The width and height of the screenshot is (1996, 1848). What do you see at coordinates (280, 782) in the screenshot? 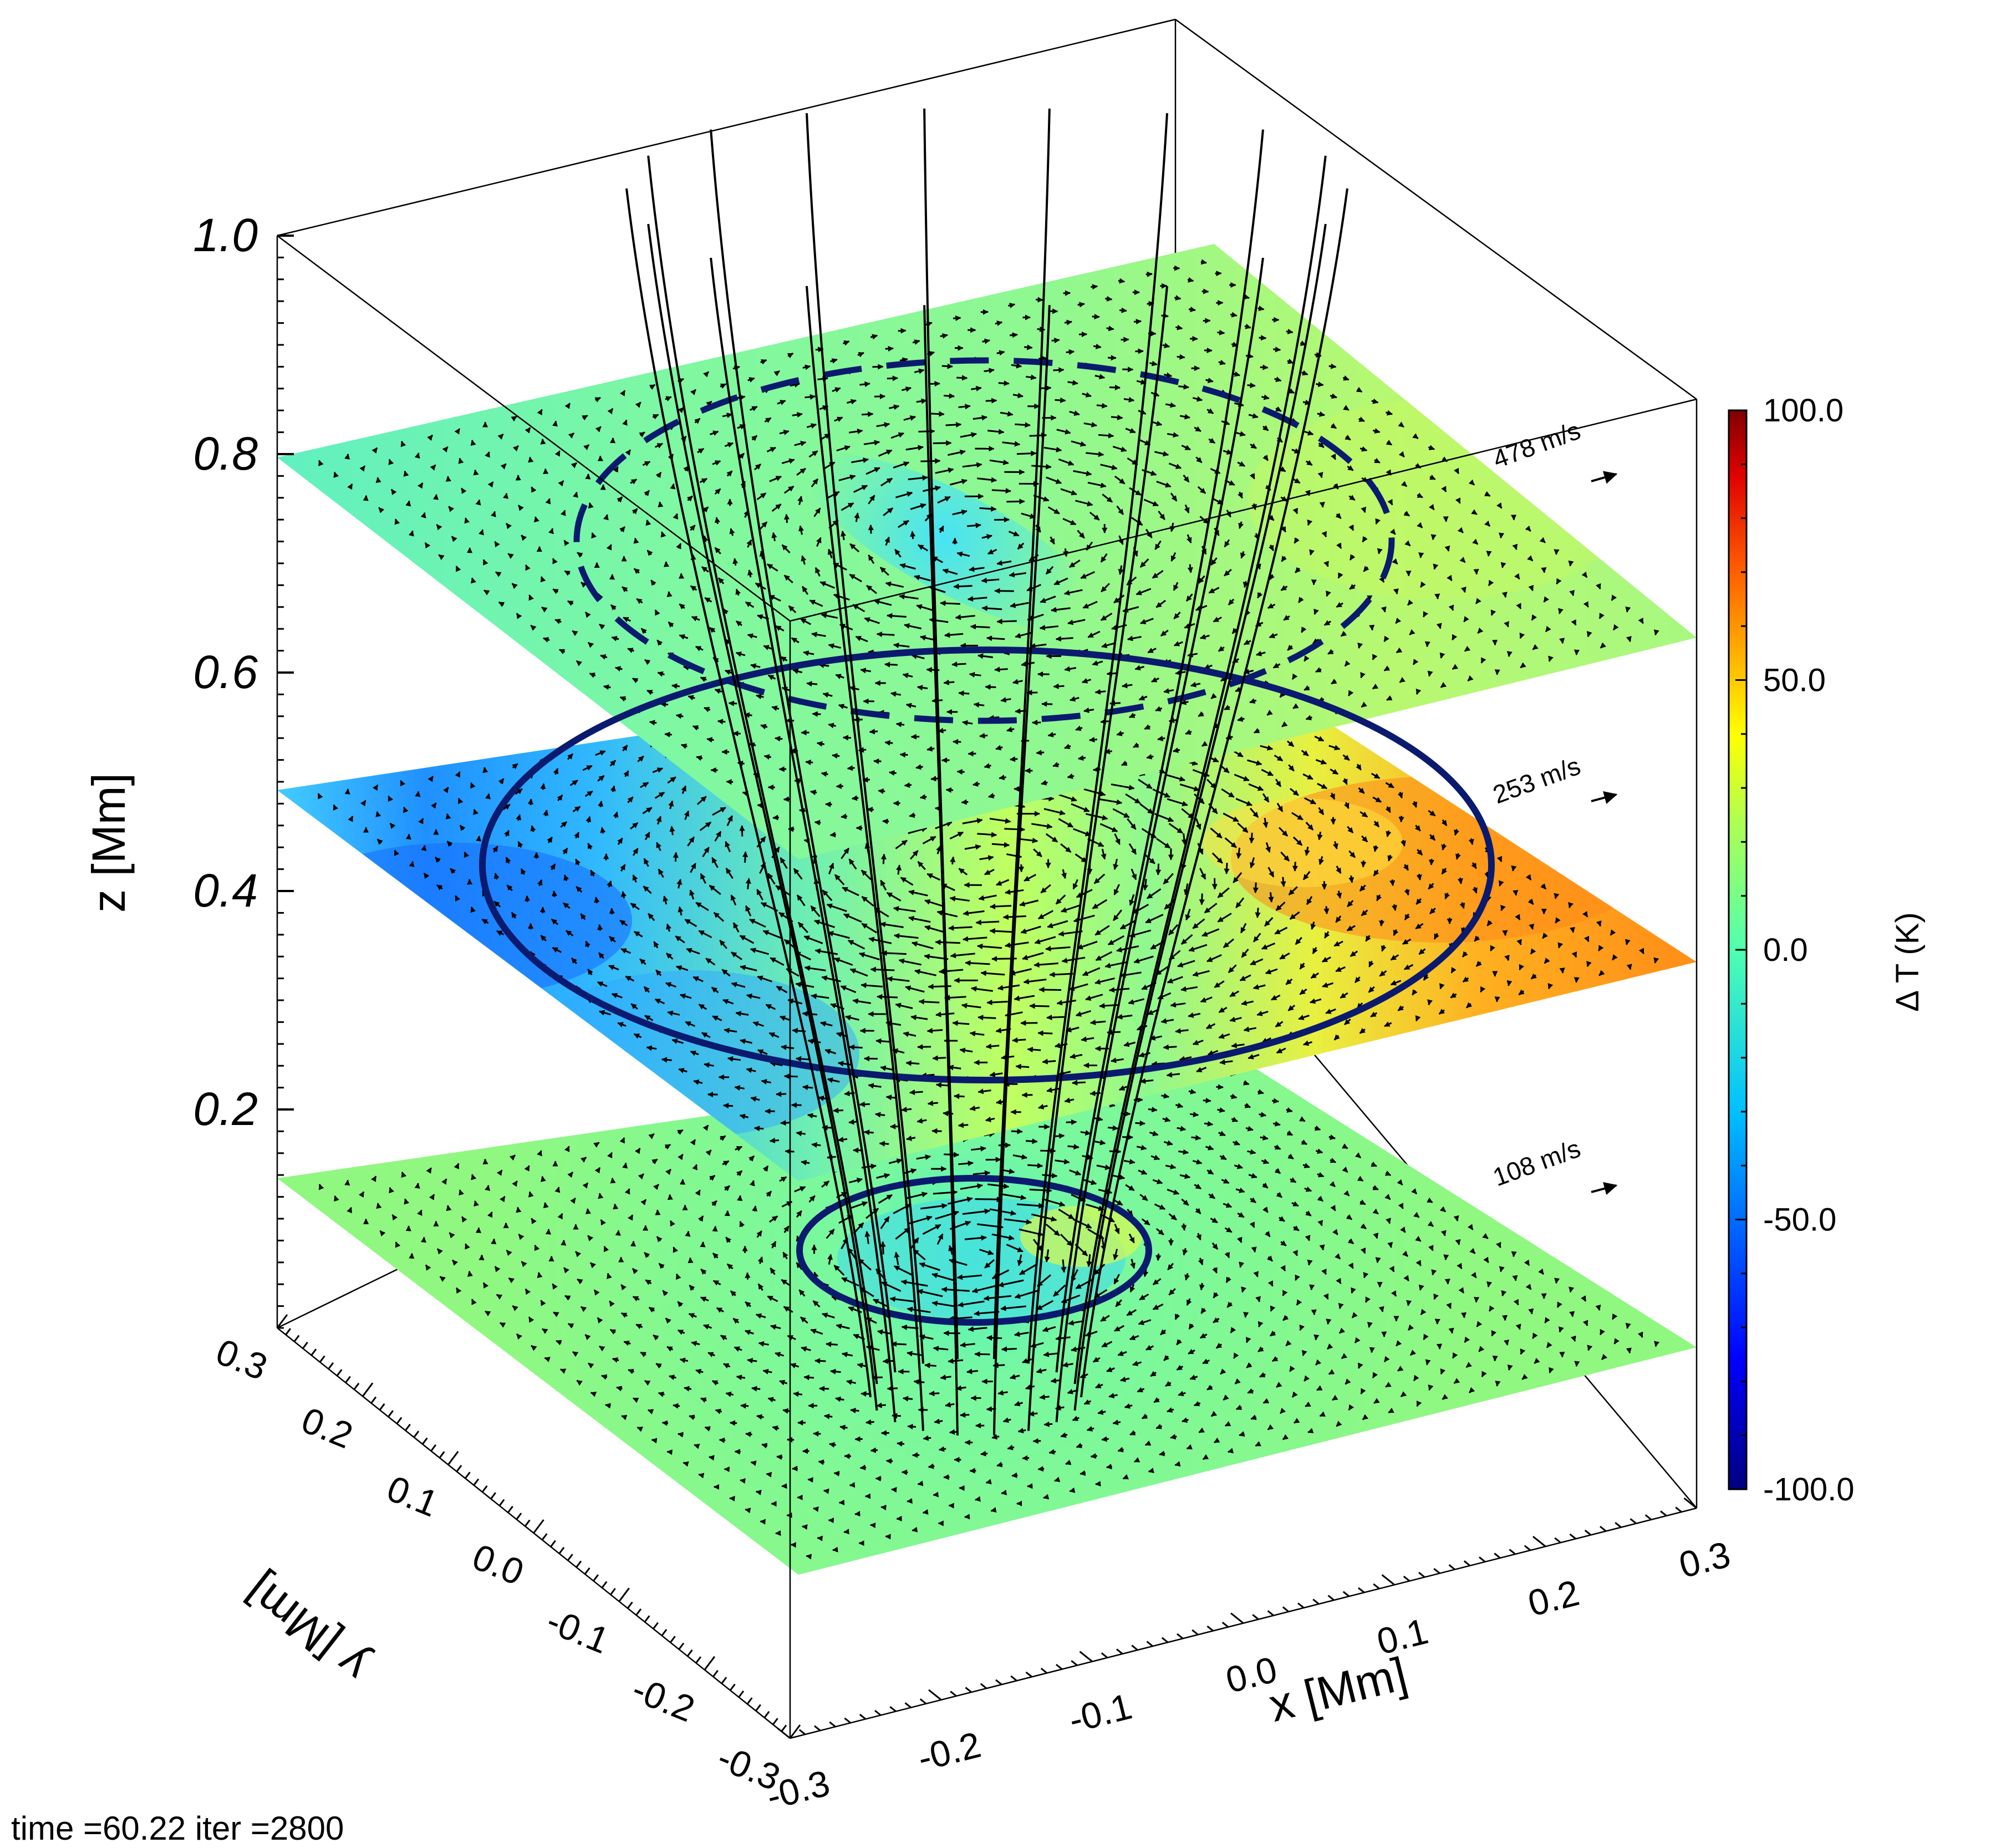
I see `z-axis-minor-ticks` at bounding box center [280, 782].